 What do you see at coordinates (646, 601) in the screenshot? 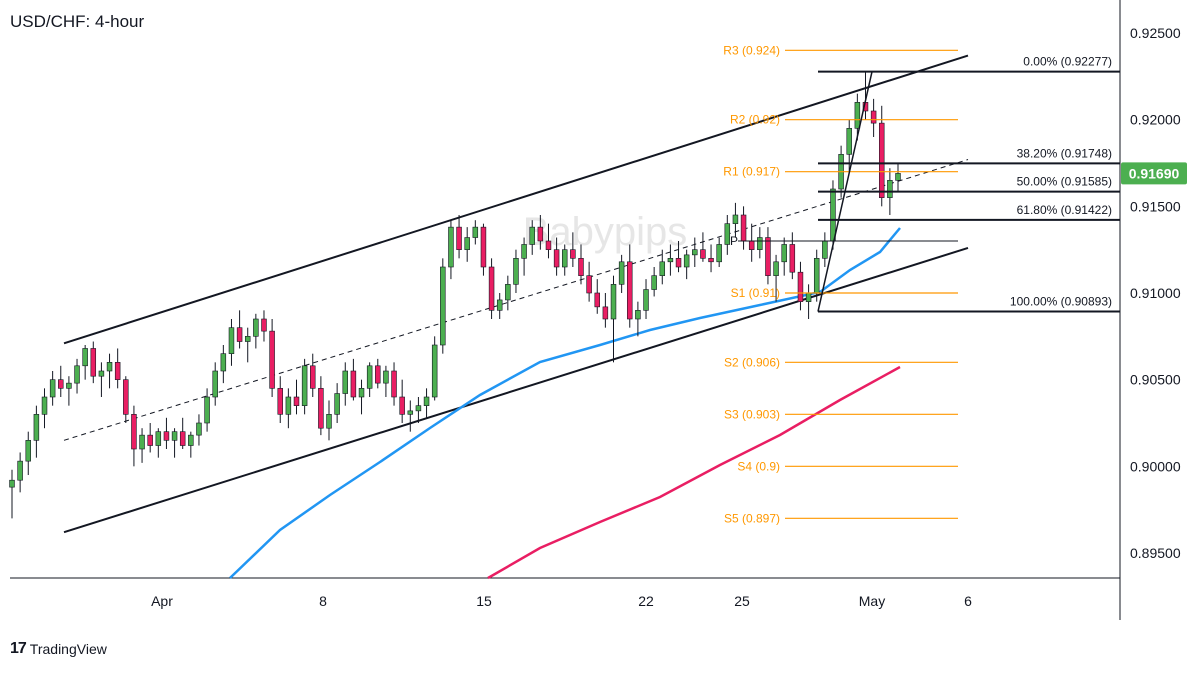
I see `x-tick-label: 22` at bounding box center [646, 601].